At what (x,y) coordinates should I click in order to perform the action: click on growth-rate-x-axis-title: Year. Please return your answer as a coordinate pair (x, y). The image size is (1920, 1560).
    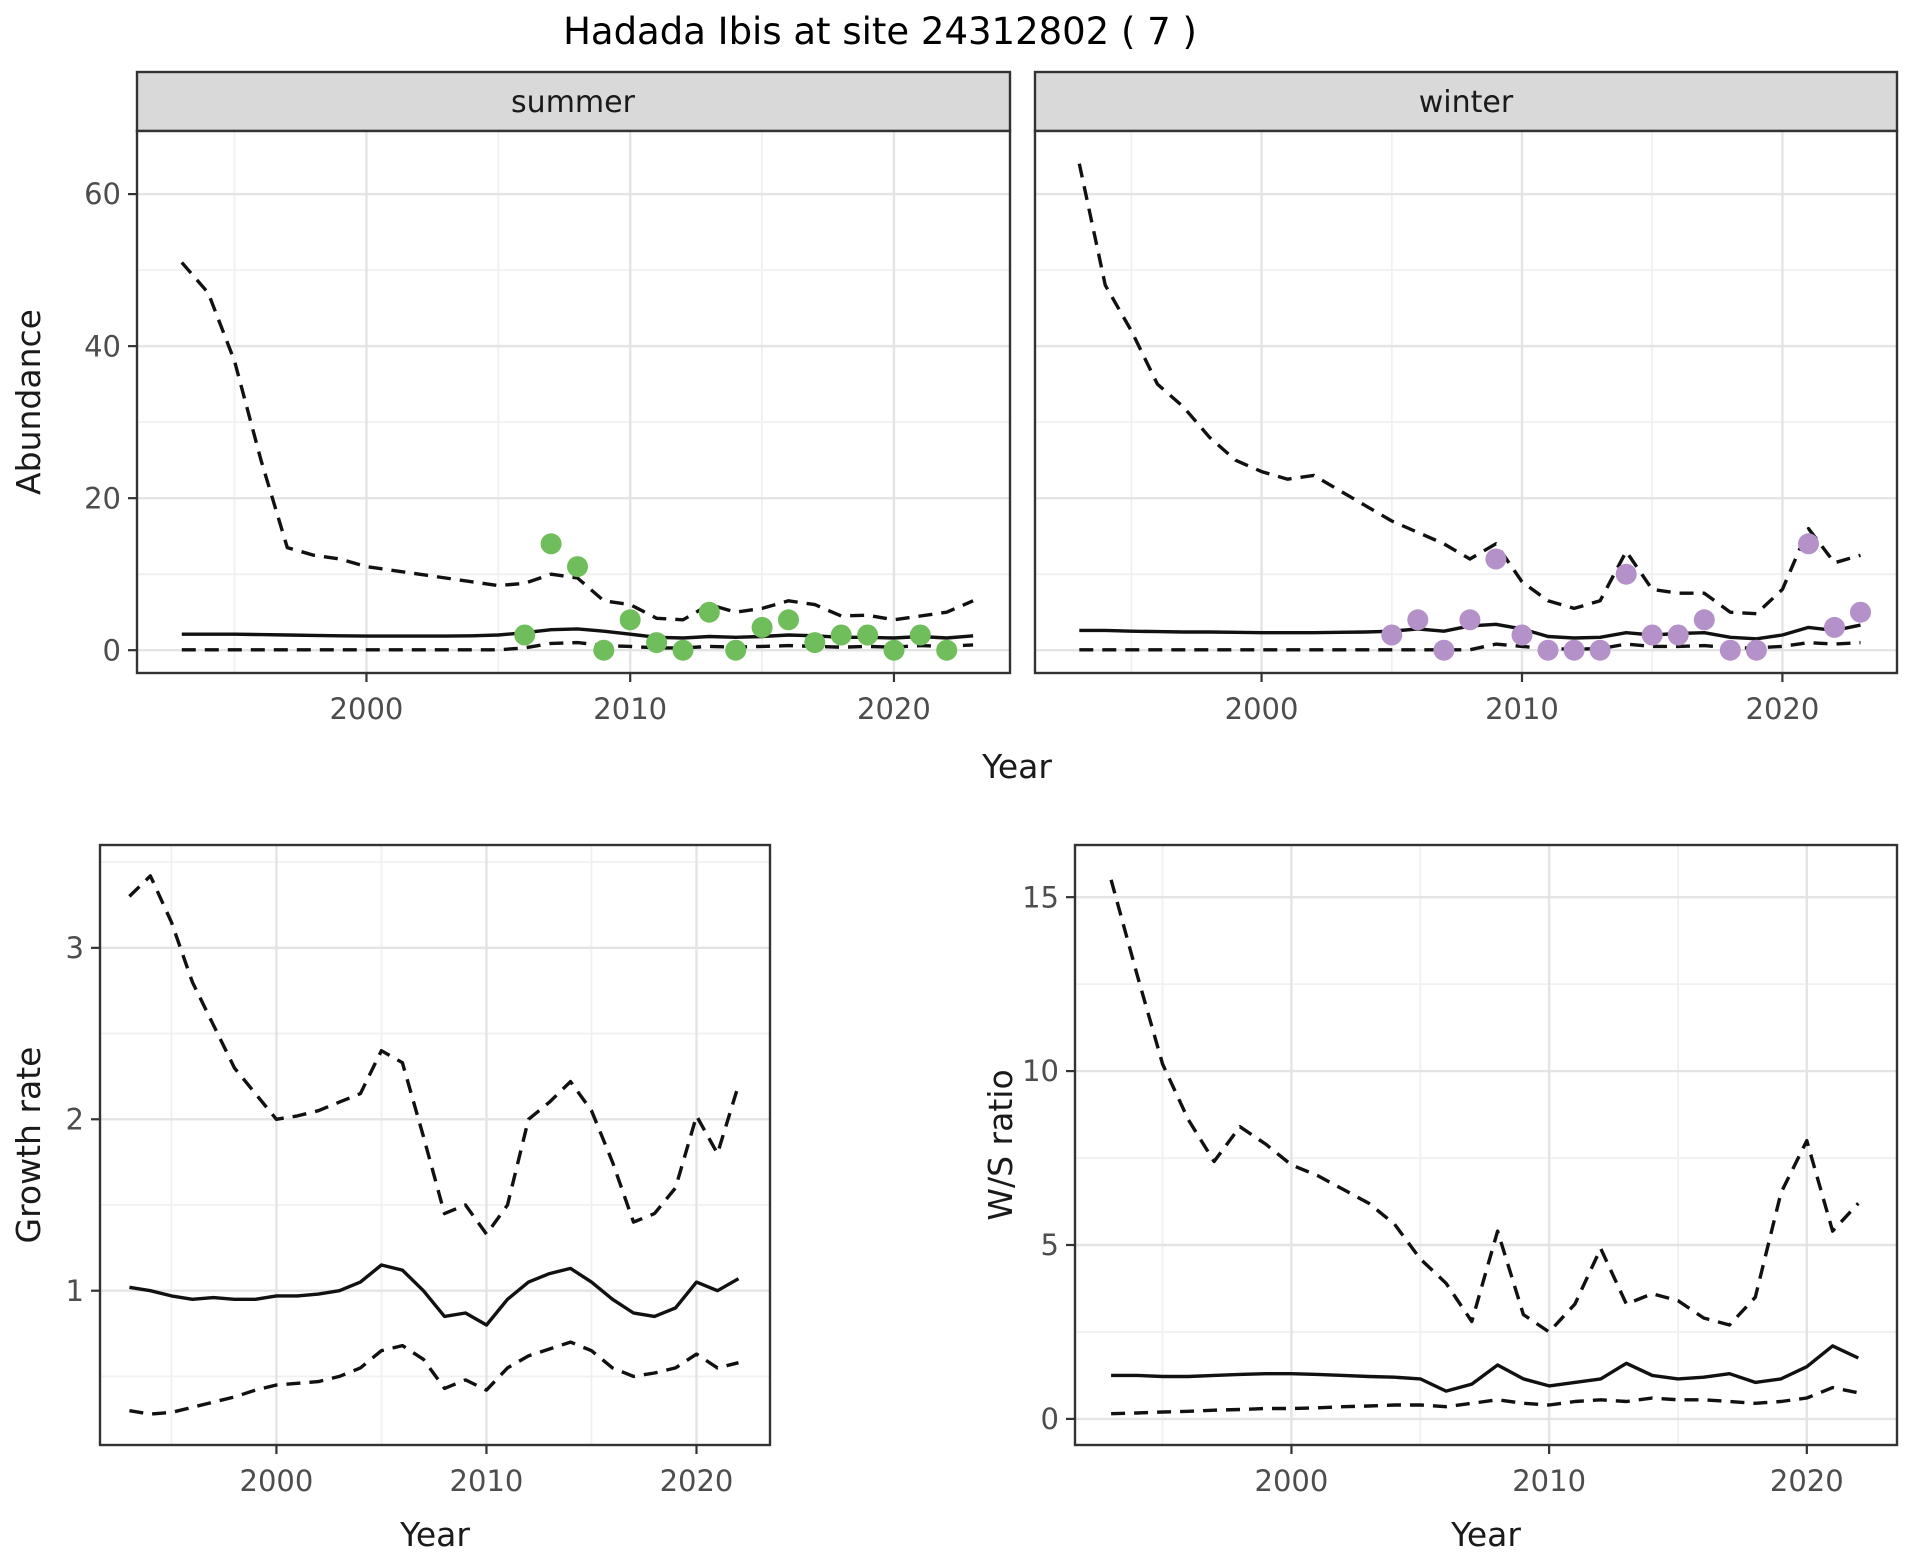
    Looking at the image, I should click on (434, 1534).